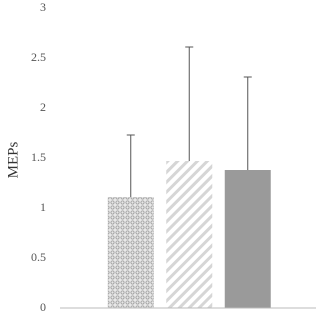 The width and height of the screenshot is (320, 321). I want to click on y-axis-label: MEPs, so click(13, 160).